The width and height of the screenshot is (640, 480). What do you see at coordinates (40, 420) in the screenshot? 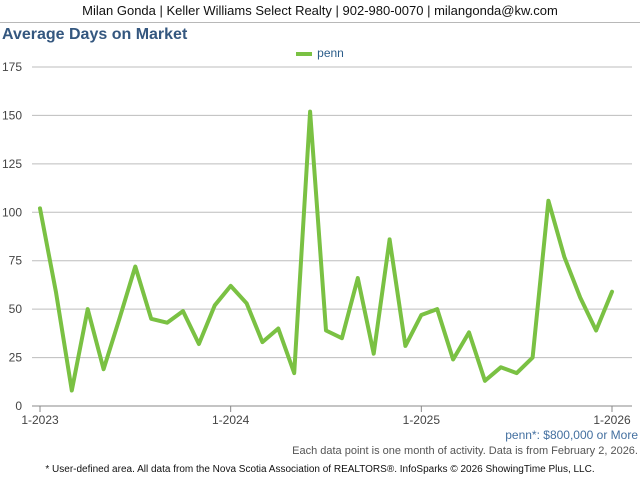
I see `x-tick-label: 1-2023` at bounding box center [40, 420].